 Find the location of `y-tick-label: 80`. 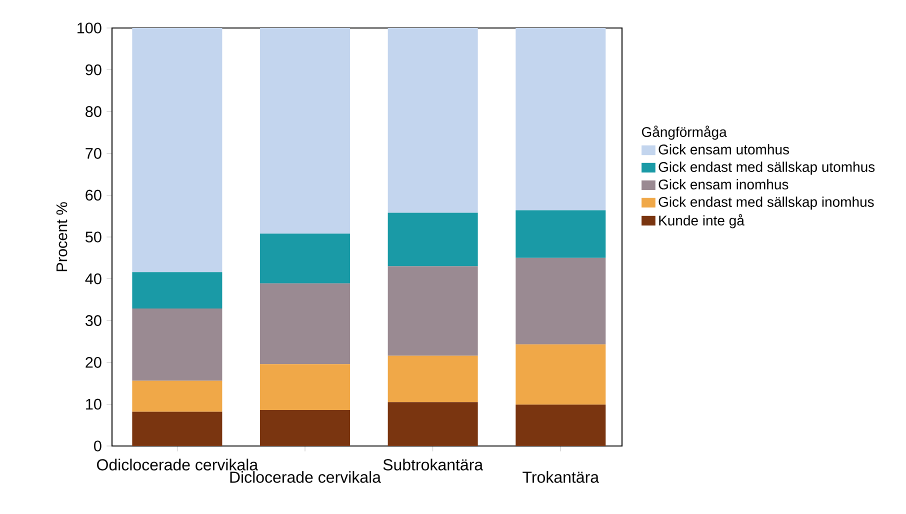

y-tick-label: 80 is located at coordinates (94, 112).